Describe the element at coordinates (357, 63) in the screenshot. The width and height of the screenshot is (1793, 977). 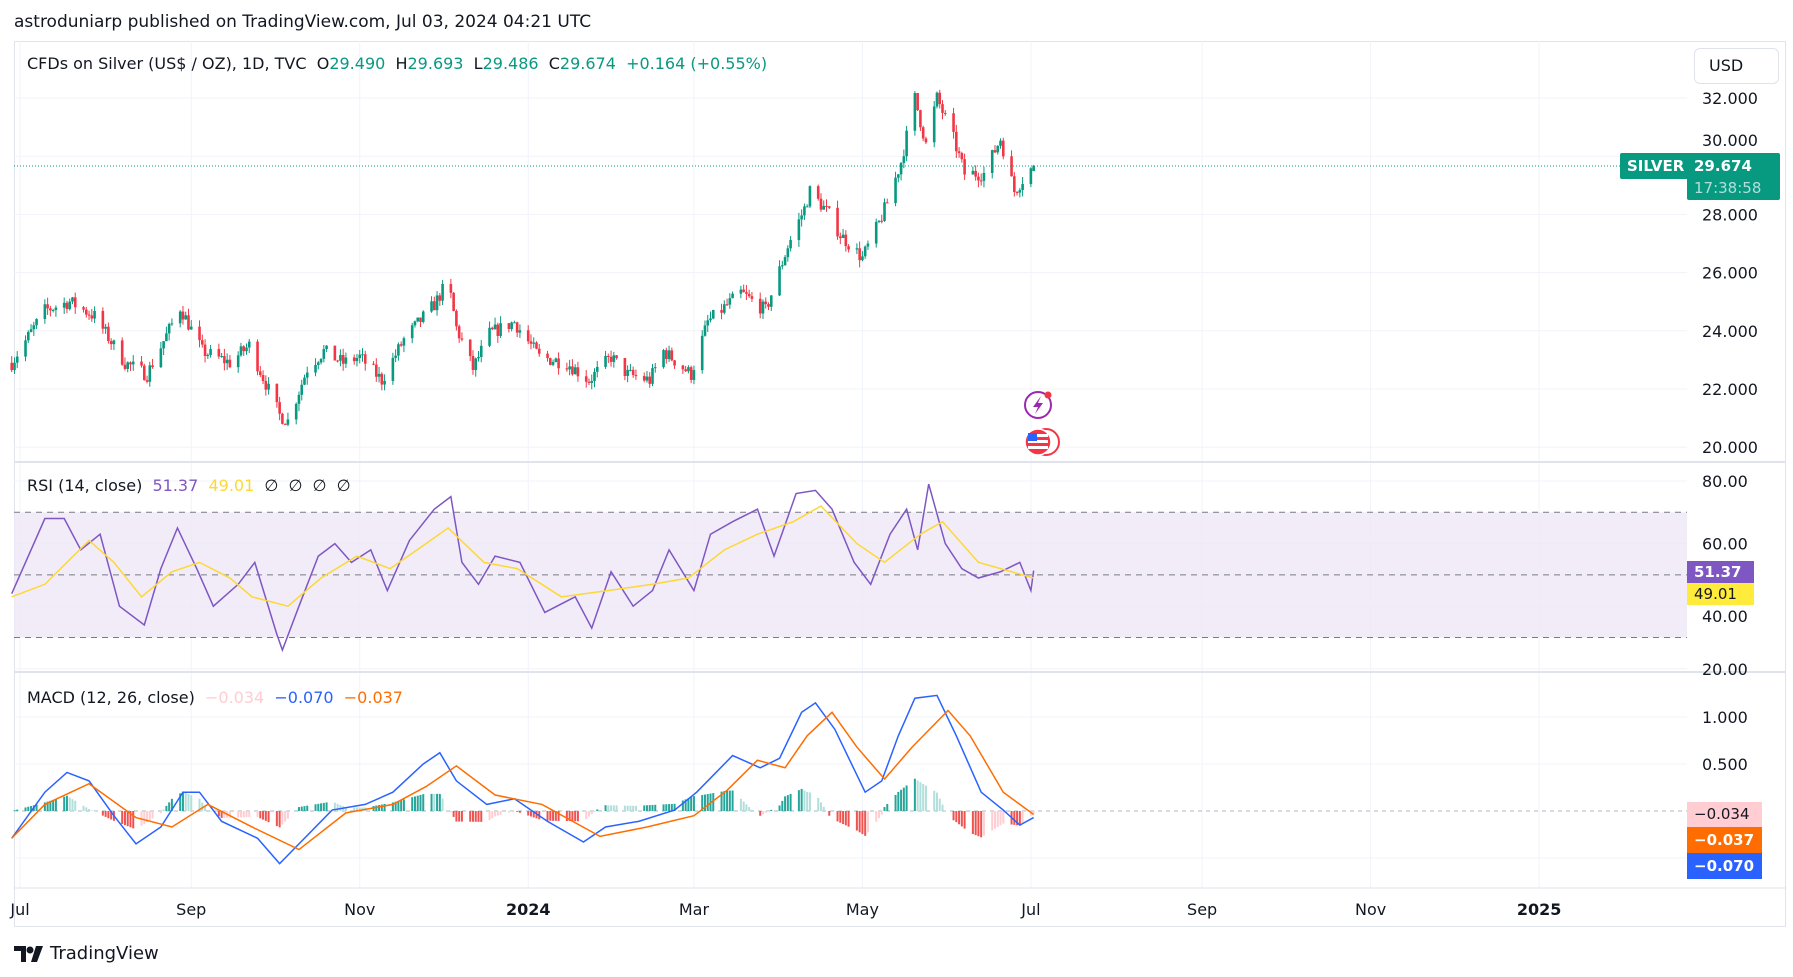
I see `open-value: 29.490` at that location.